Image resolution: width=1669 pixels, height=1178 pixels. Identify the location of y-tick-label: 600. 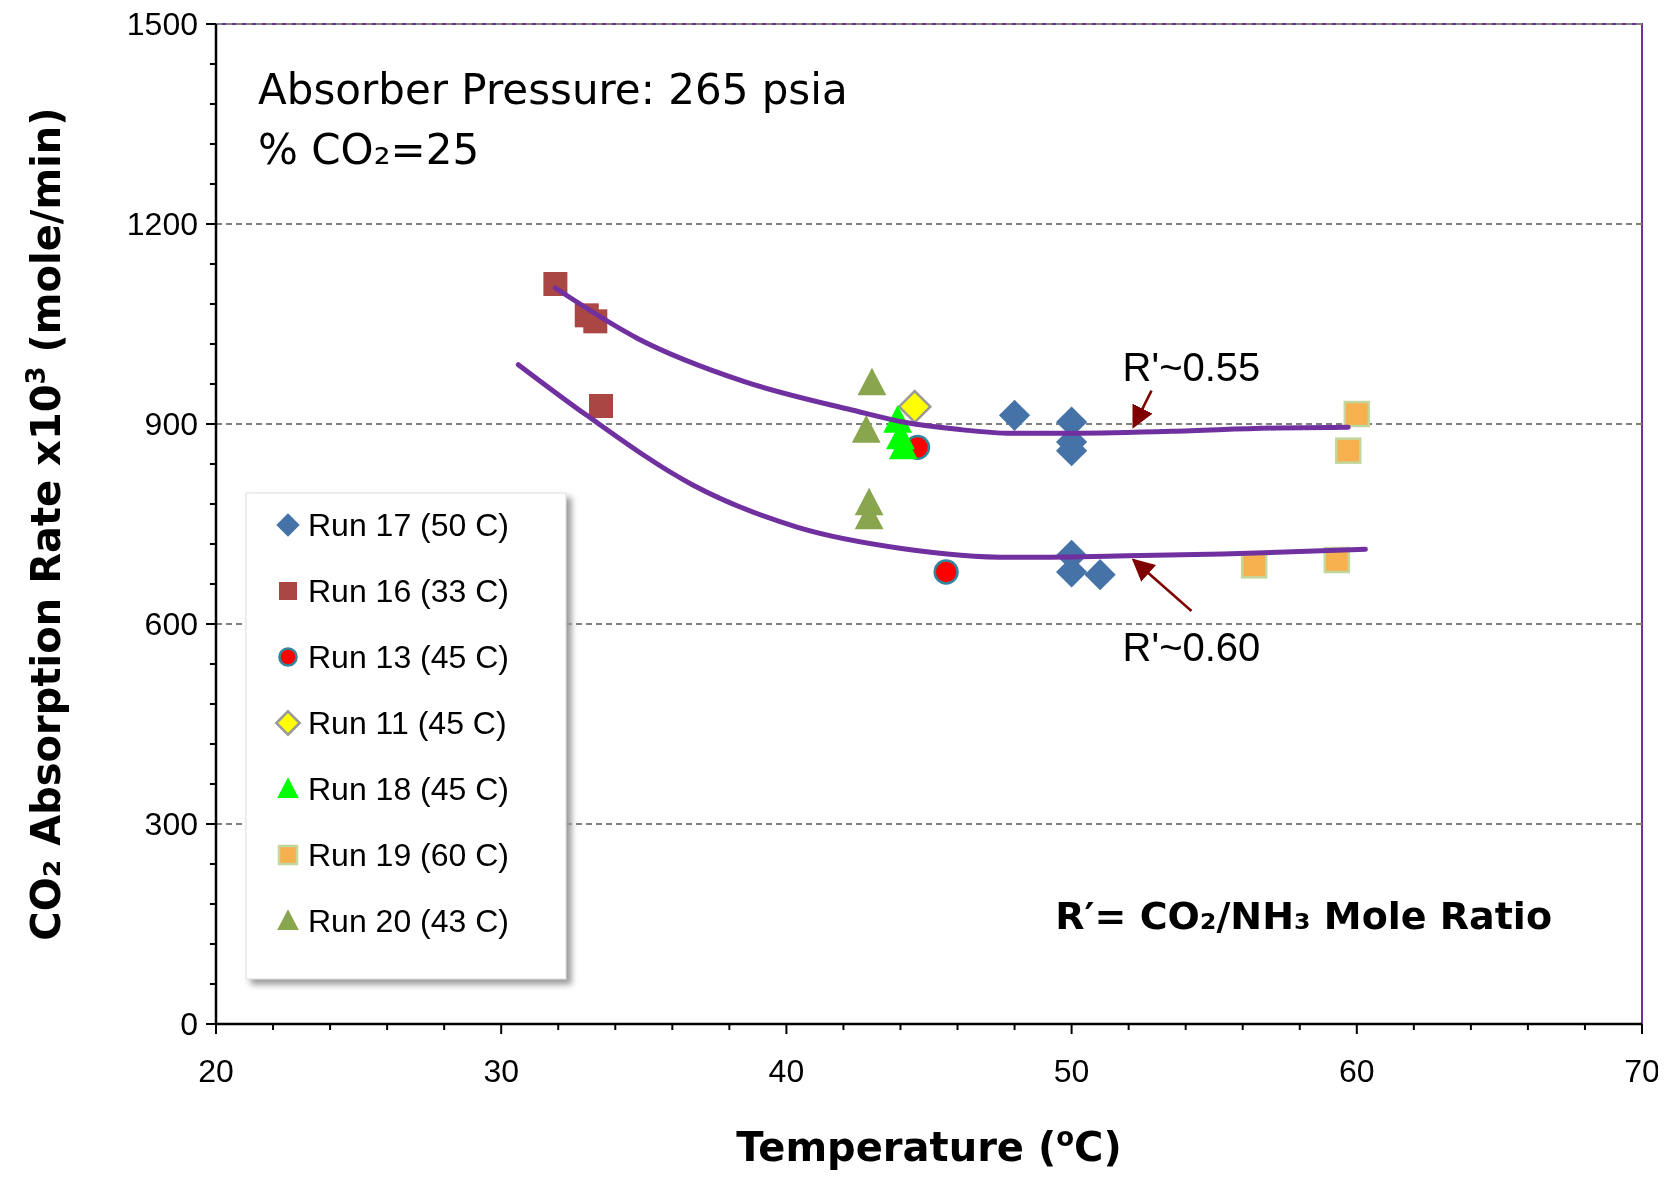
(171, 624).